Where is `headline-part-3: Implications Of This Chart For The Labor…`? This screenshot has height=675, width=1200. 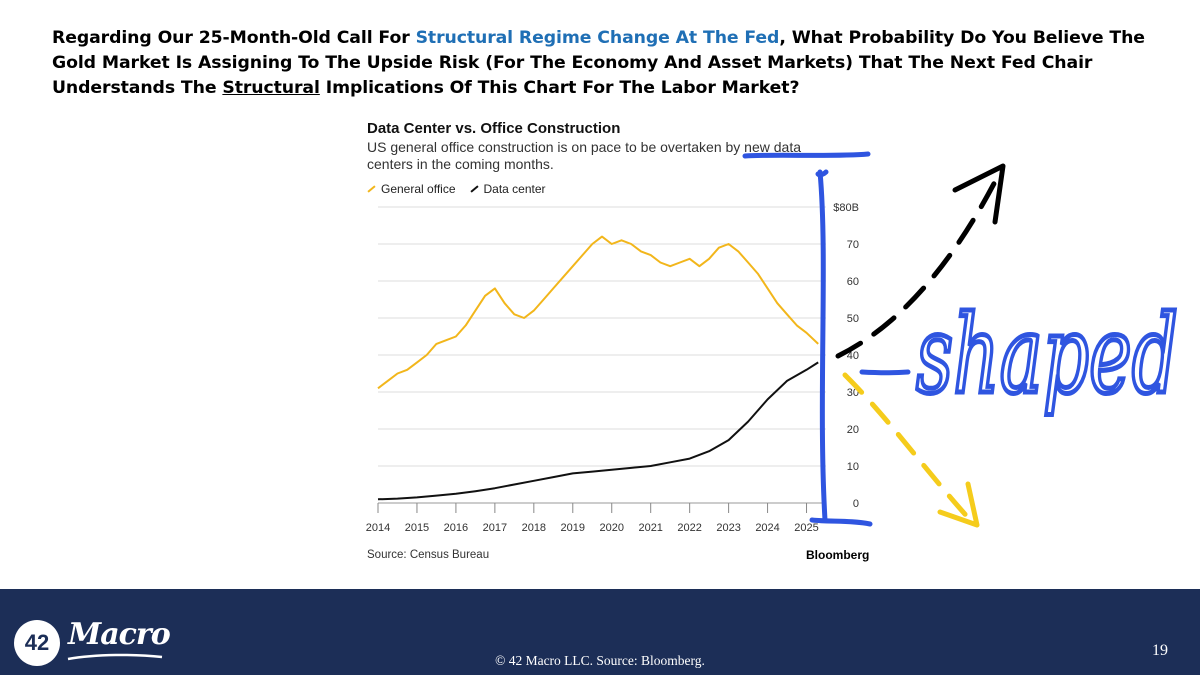
headline-part-3: Implications Of This Chart For The Labor… is located at coordinates (559, 88).